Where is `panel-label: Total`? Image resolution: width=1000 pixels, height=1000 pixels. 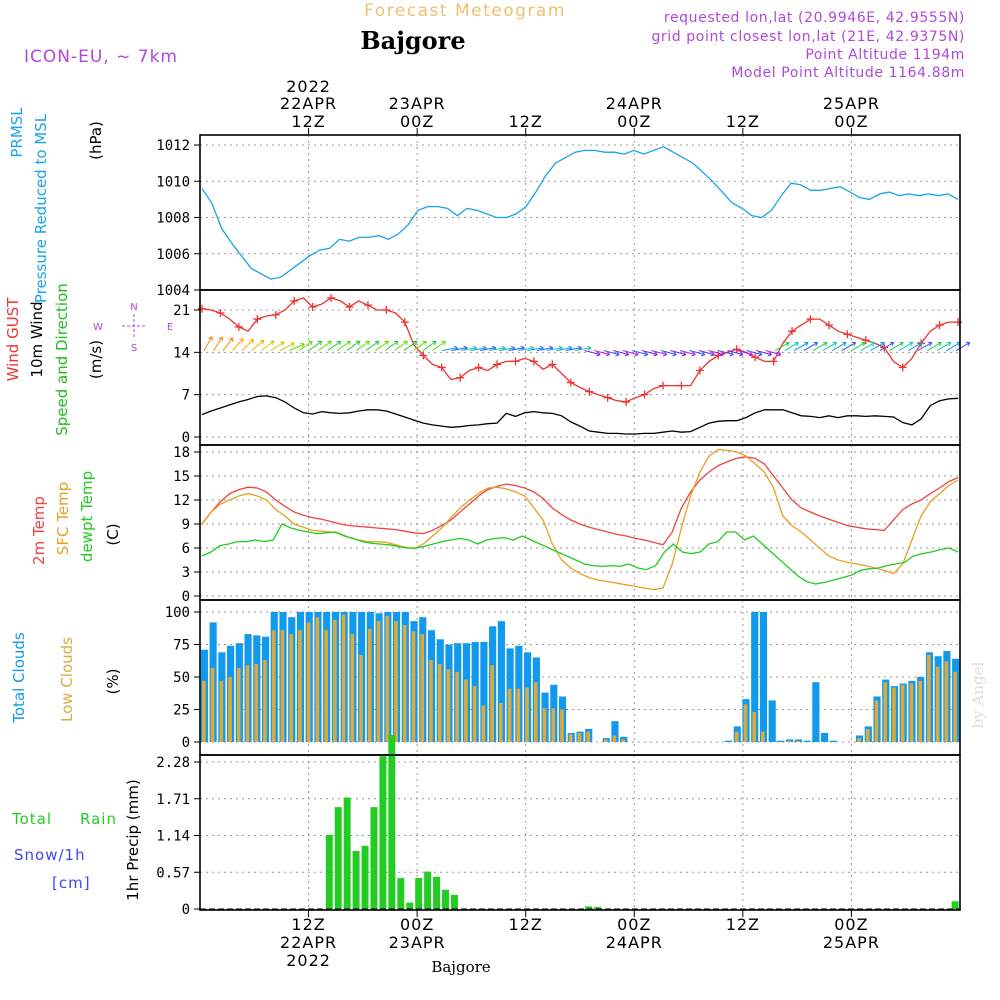 panel-label: Total is located at coordinates (31, 819).